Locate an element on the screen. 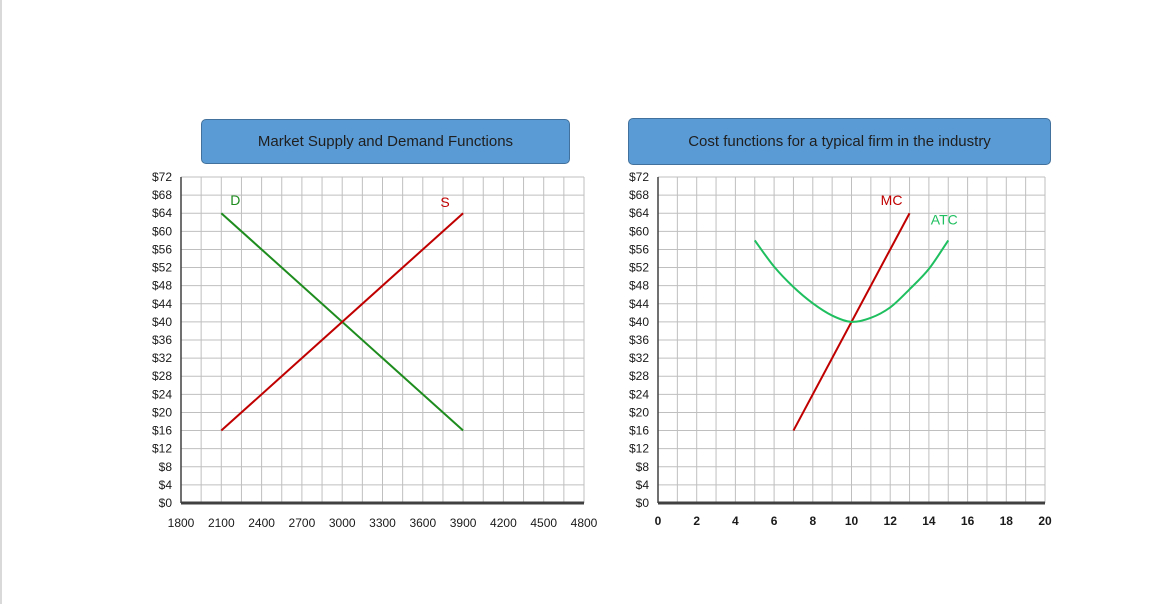 The image size is (1150, 604). x-tick-label: 0 is located at coordinates (658, 521).